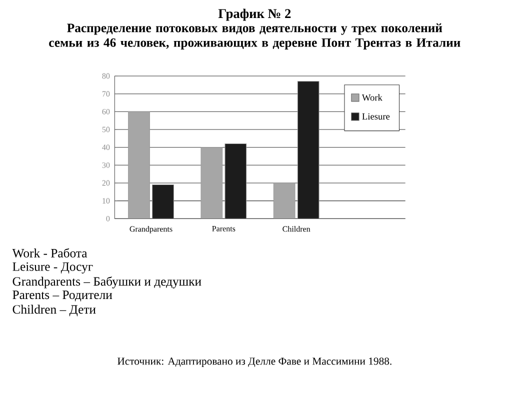  What do you see at coordinates (296, 229) in the screenshot?
I see `x-tick-label: Children` at bounding box center [296, 229].